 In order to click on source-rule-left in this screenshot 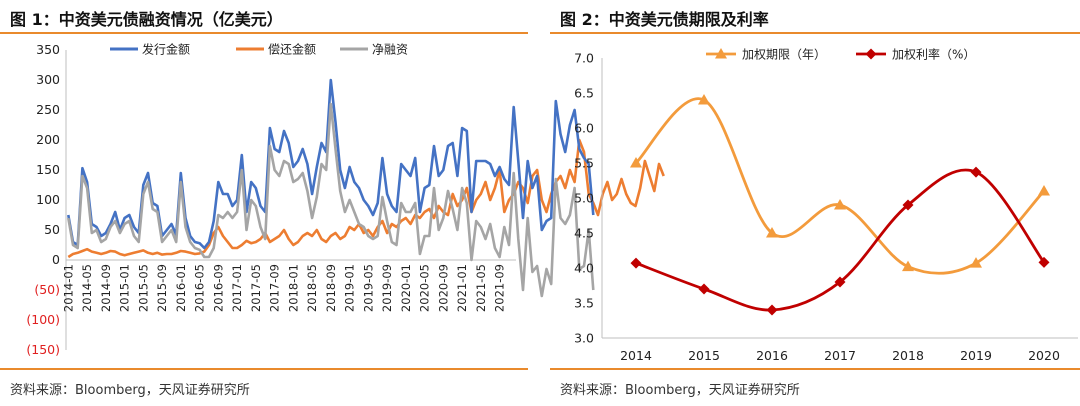, I will do `click(264, 369)`.